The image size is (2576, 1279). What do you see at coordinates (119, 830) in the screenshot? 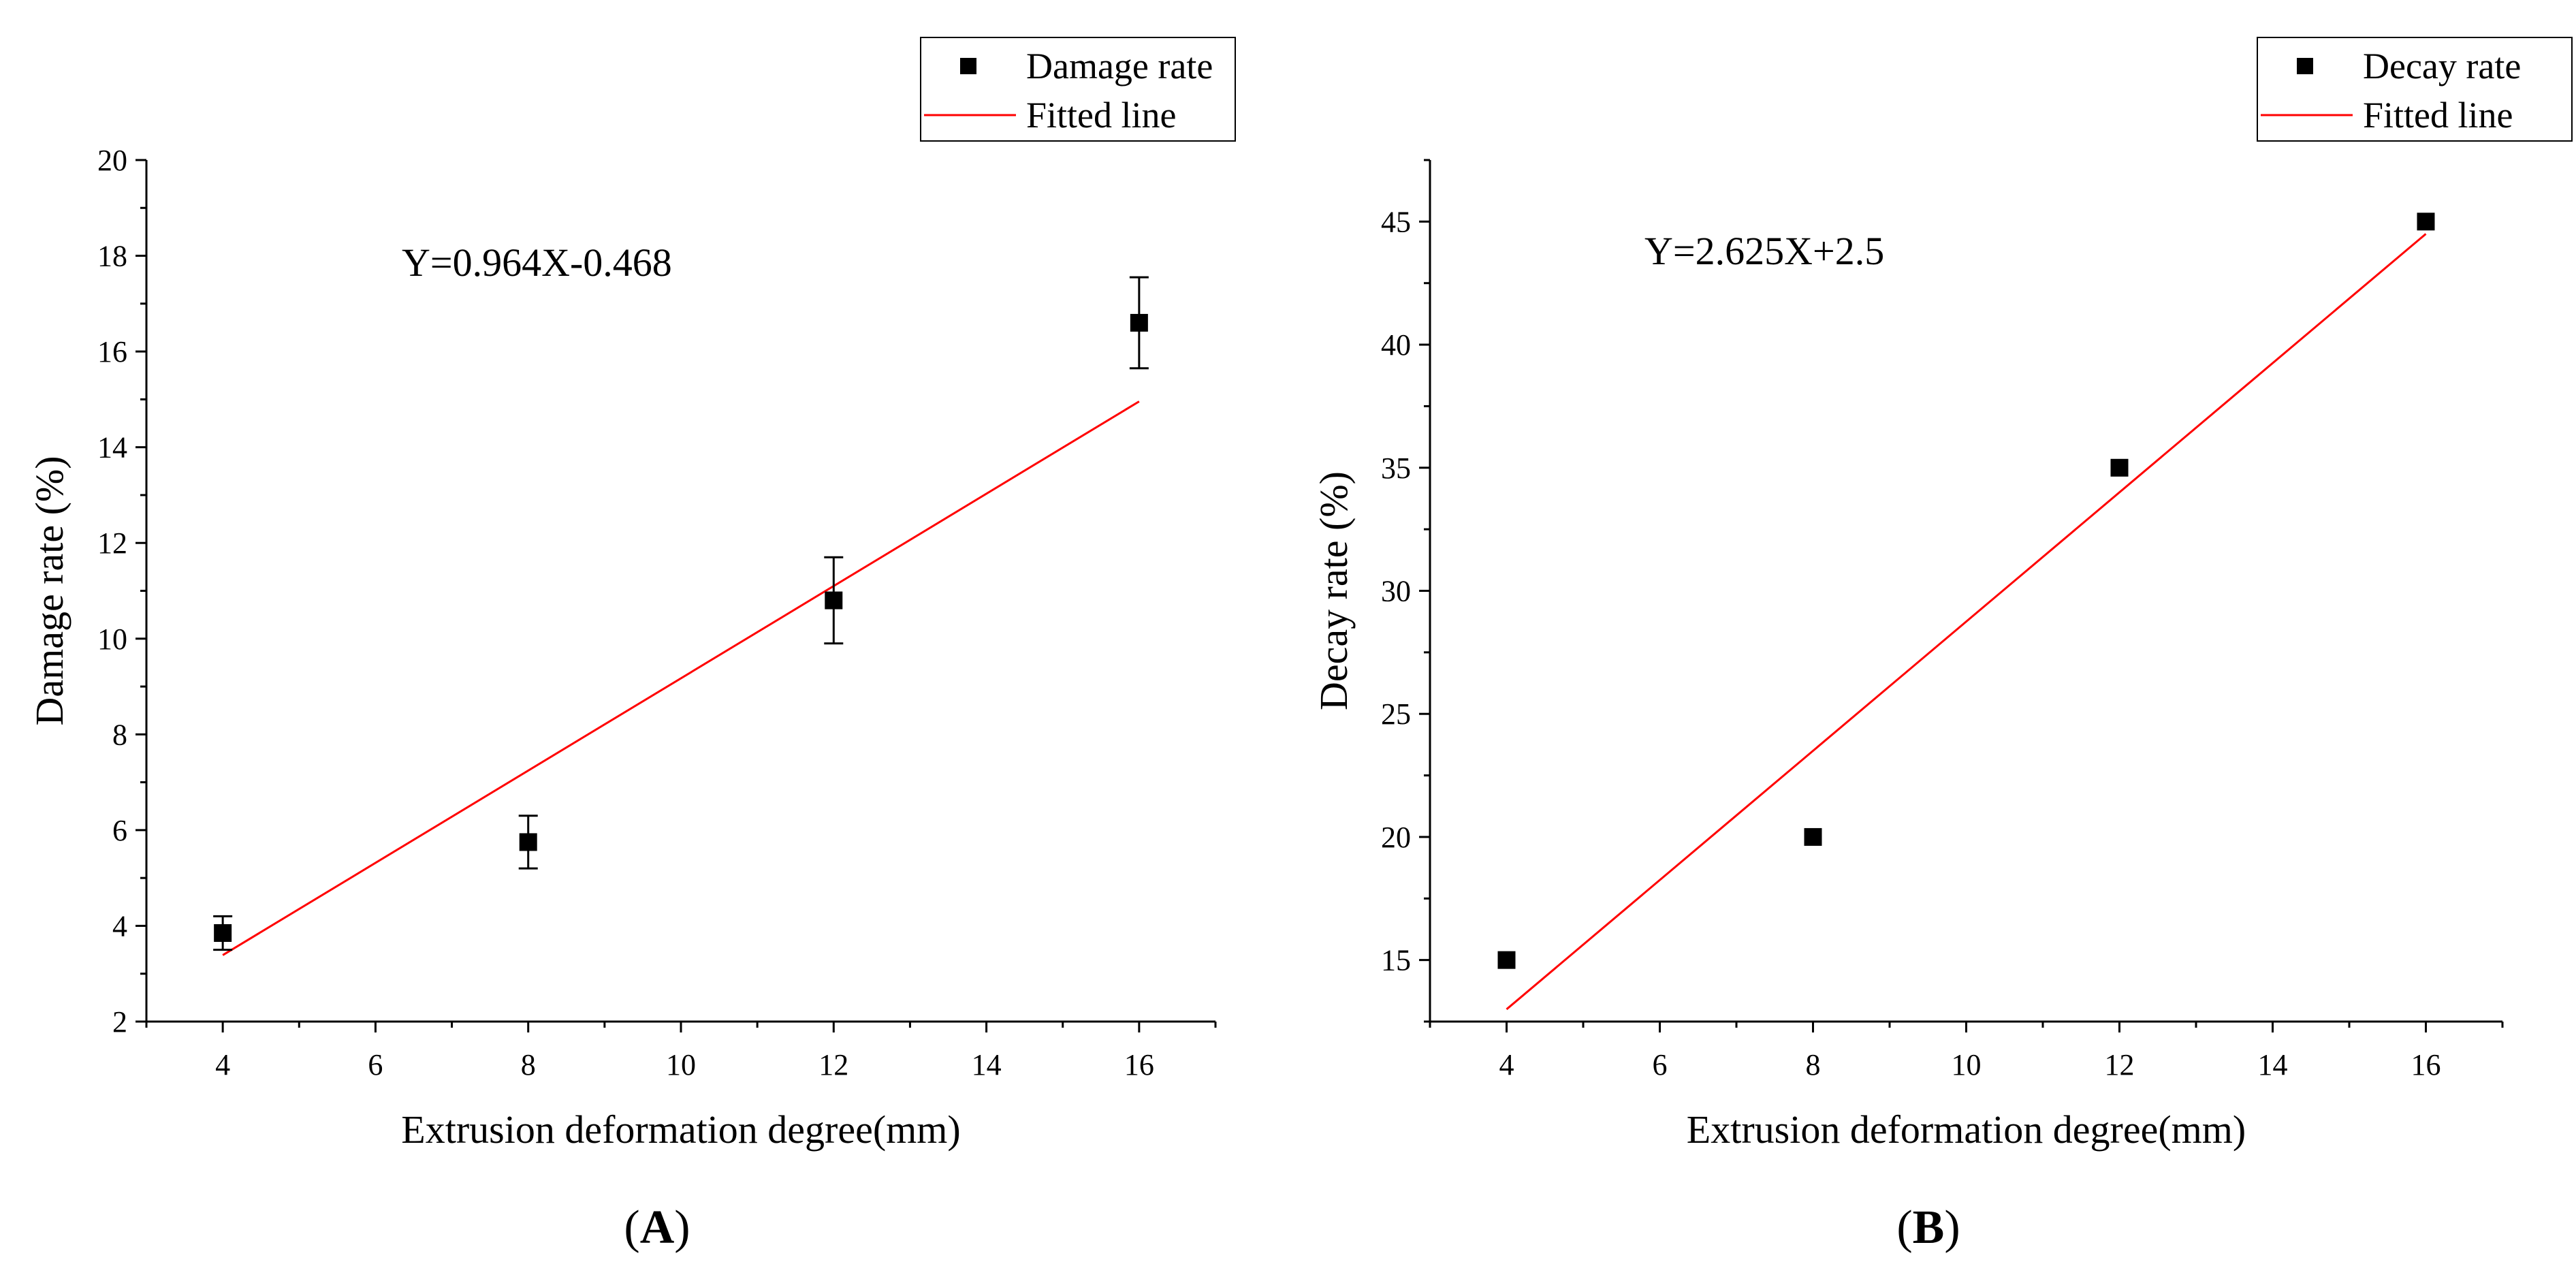
I see `y-tick-label: 6` at bounding box center [119, 830].